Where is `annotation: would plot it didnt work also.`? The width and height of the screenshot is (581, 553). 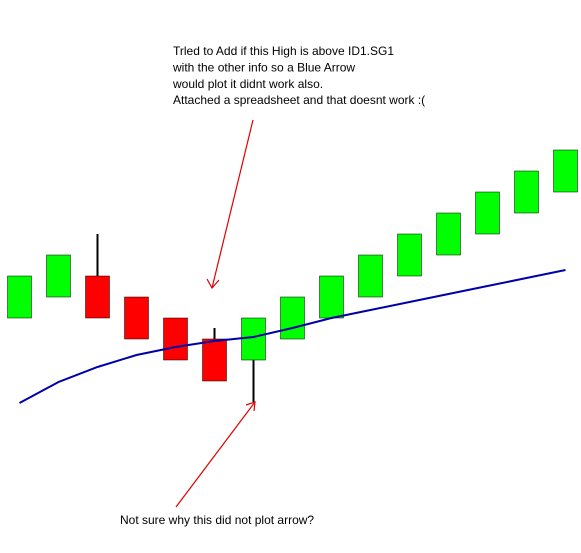 annotation: would plot it didnt work also. is located at coordinates (247, 84).